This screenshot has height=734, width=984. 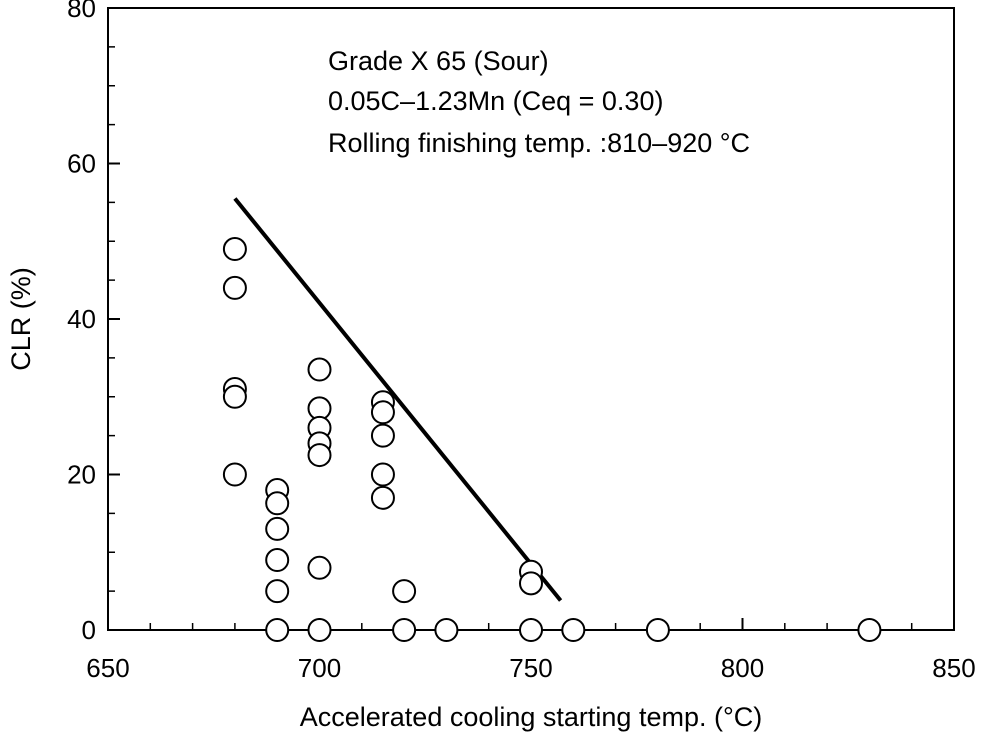 I want to click on x-tick-label: 650, so click(x=107, y=668).